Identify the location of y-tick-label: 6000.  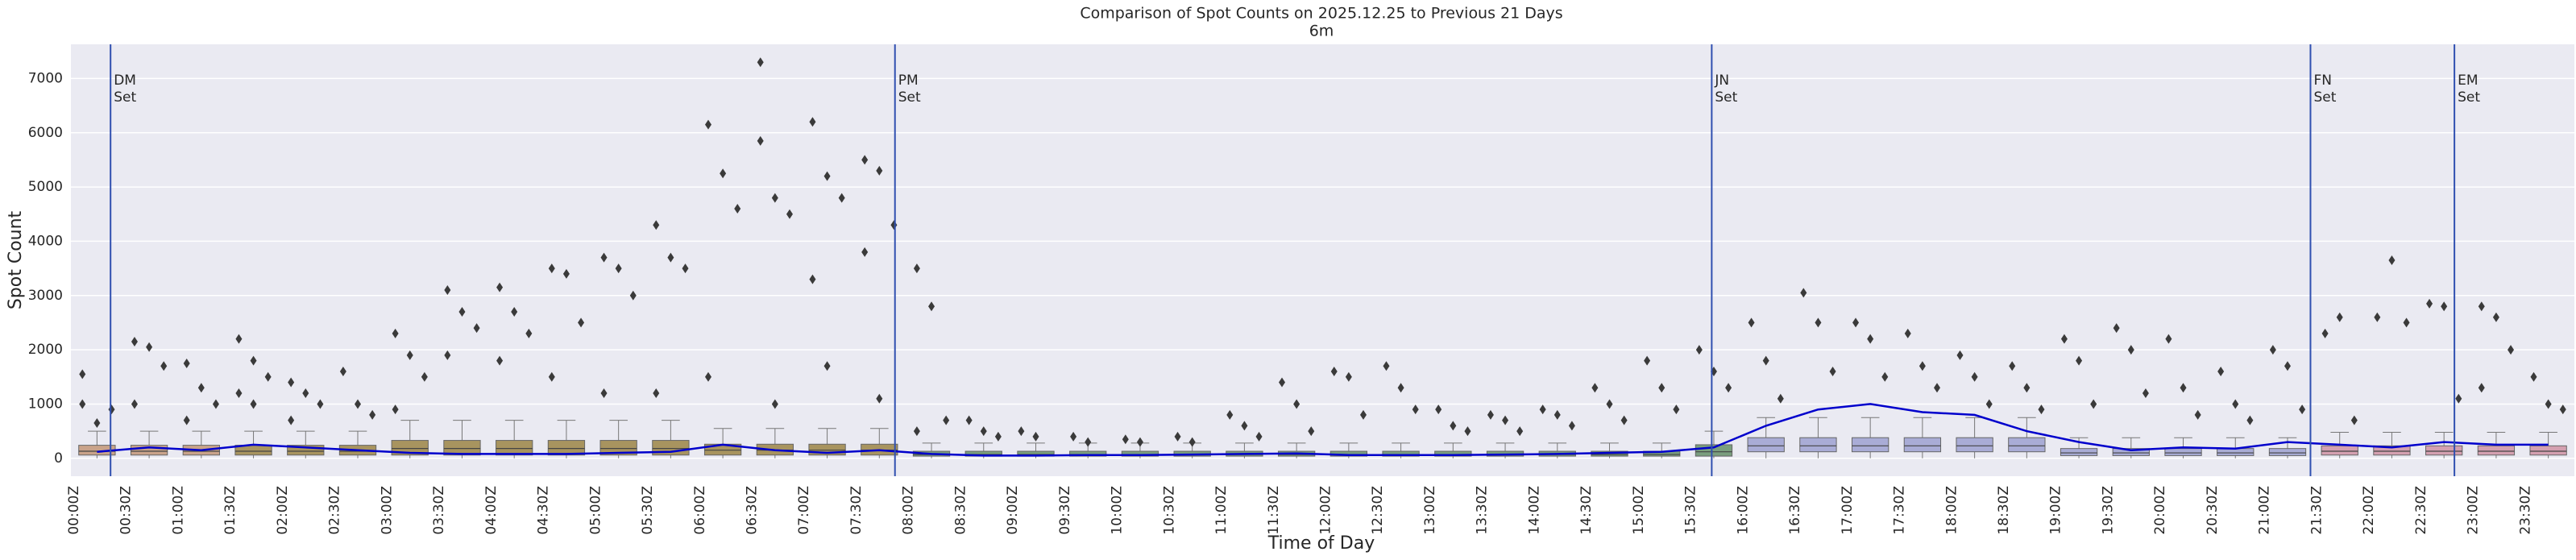
(45, 133).